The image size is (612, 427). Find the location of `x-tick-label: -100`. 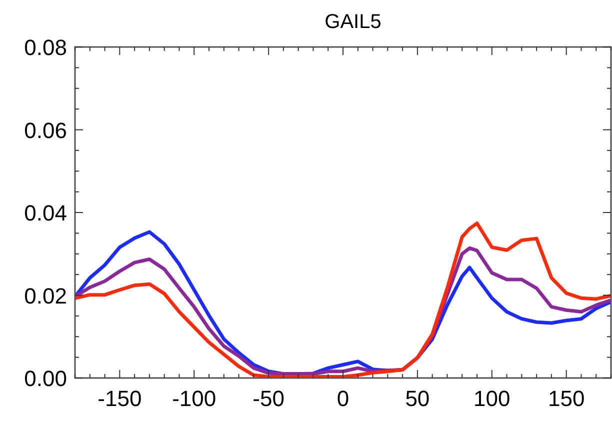

x-tick-label: -100 is located at coordinates (194, 398).